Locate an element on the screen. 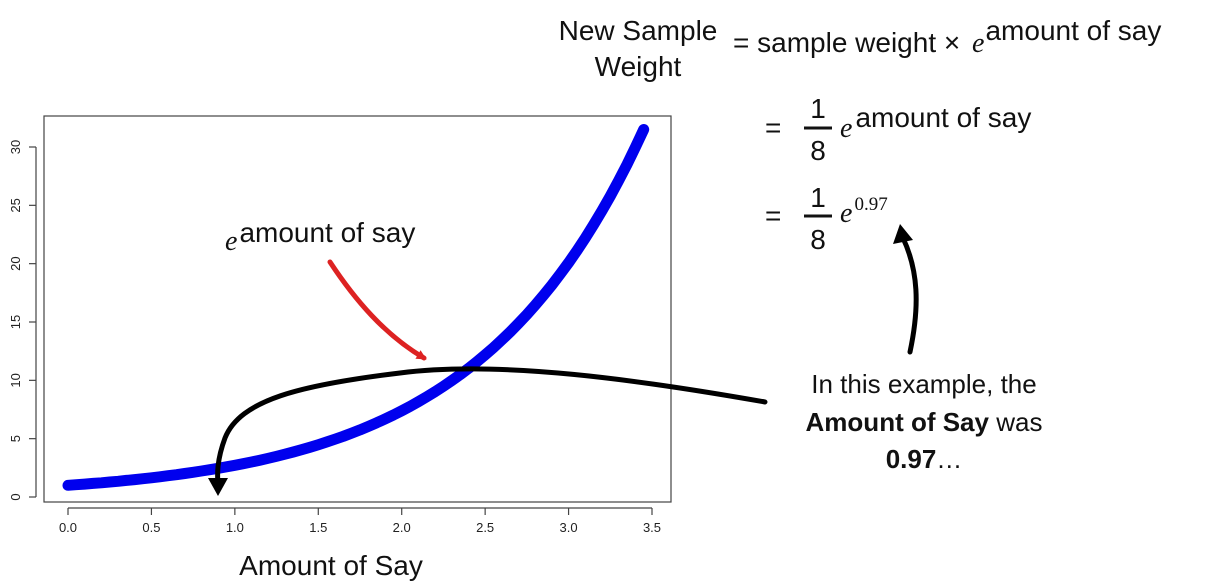  x-tick-label: 0.5 is located at coordinates (151, 527).